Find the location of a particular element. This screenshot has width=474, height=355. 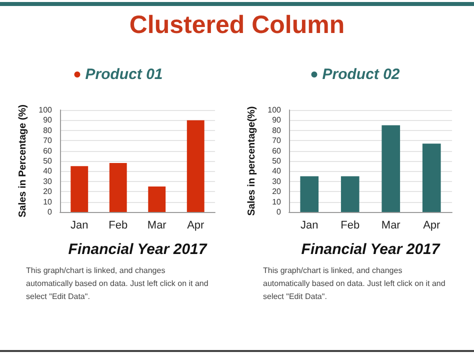

y-axis-title: Sales in percentage(%) is located at coordinates (252, 161).